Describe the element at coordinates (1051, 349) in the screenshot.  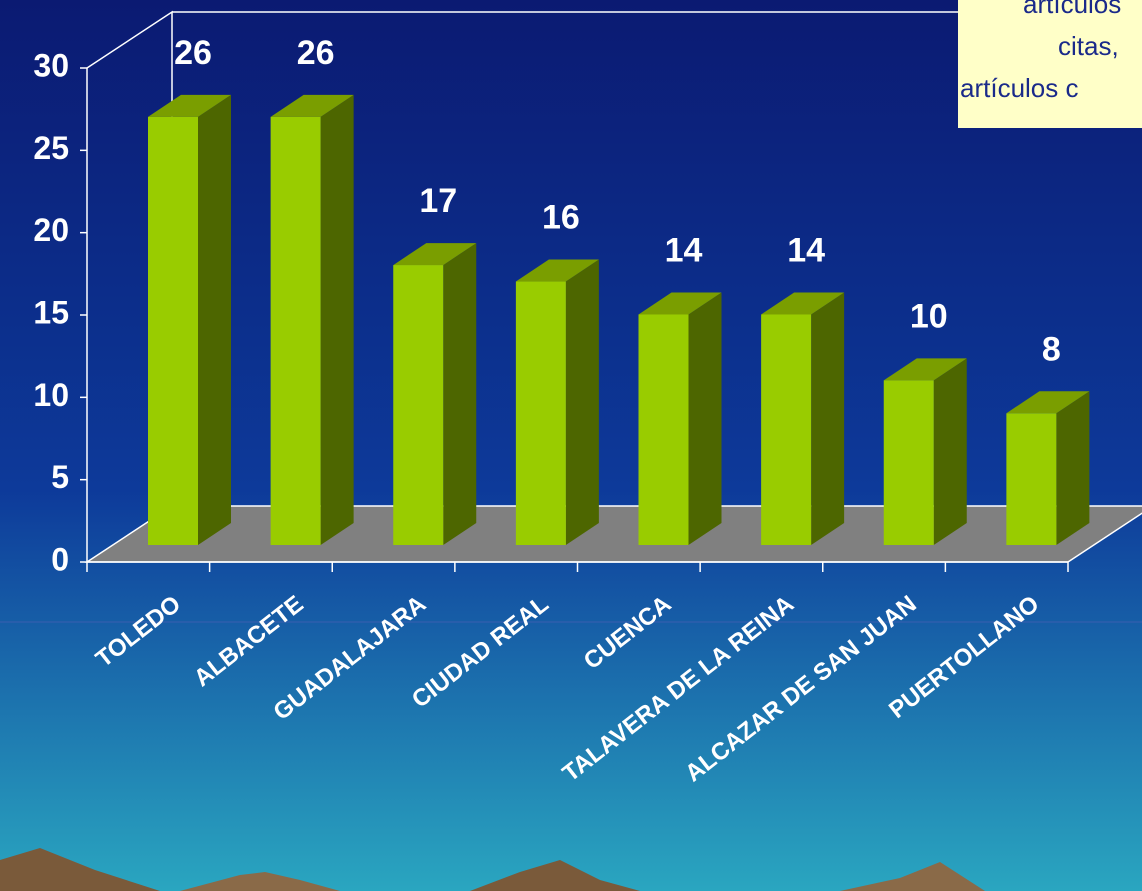
I see `value-label: 8` at that location.